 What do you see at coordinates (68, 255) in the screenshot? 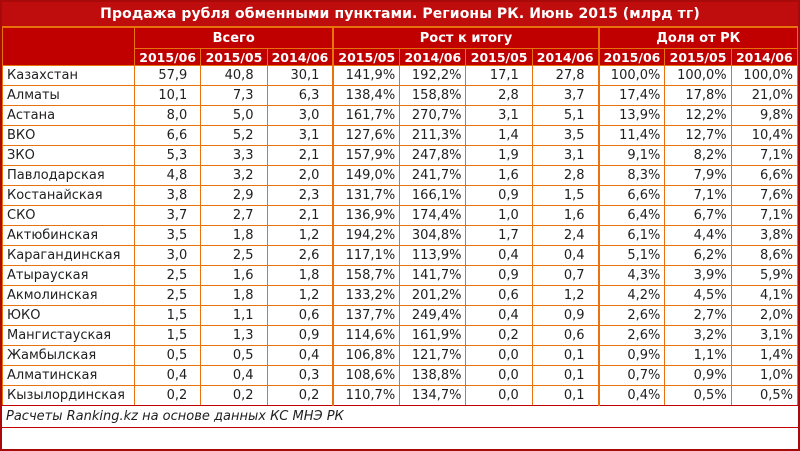
I see `region-cell: Карагандинская` at bounding box center [68, 255].